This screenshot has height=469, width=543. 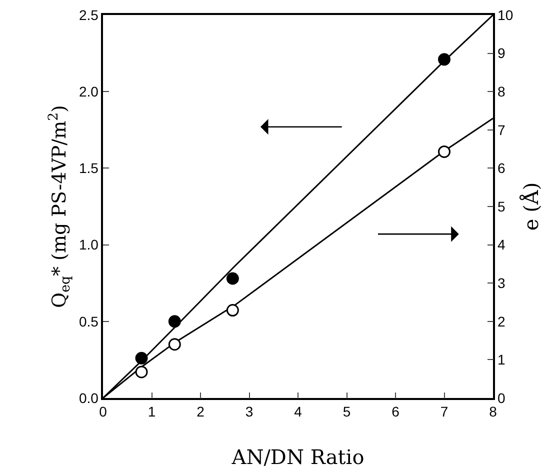 I want to click on x-tick-label: 8, so click(x=493, y=412).